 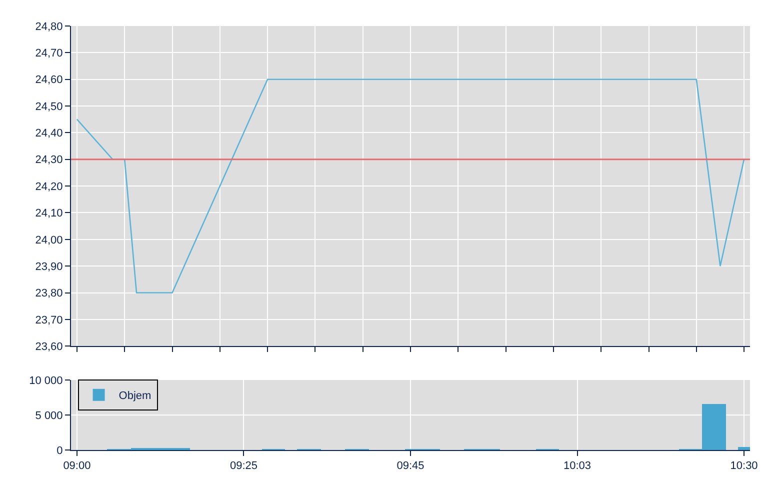 What do you see at coordinates (244, 466) in the screenshot?
I see `x-tick-label: 09:25` at bounding box center [244, 466].